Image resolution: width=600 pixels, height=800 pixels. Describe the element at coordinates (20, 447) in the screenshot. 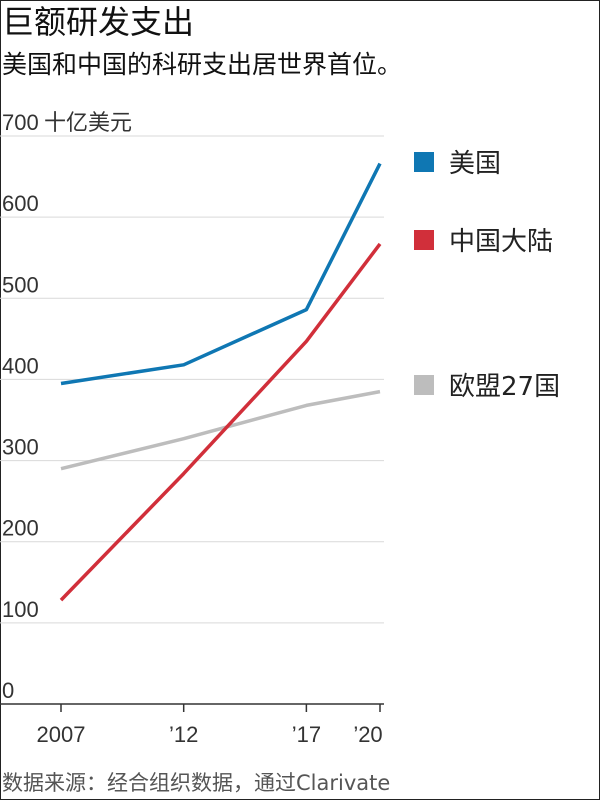

I see `y-tick-label-300: 300` at that location.